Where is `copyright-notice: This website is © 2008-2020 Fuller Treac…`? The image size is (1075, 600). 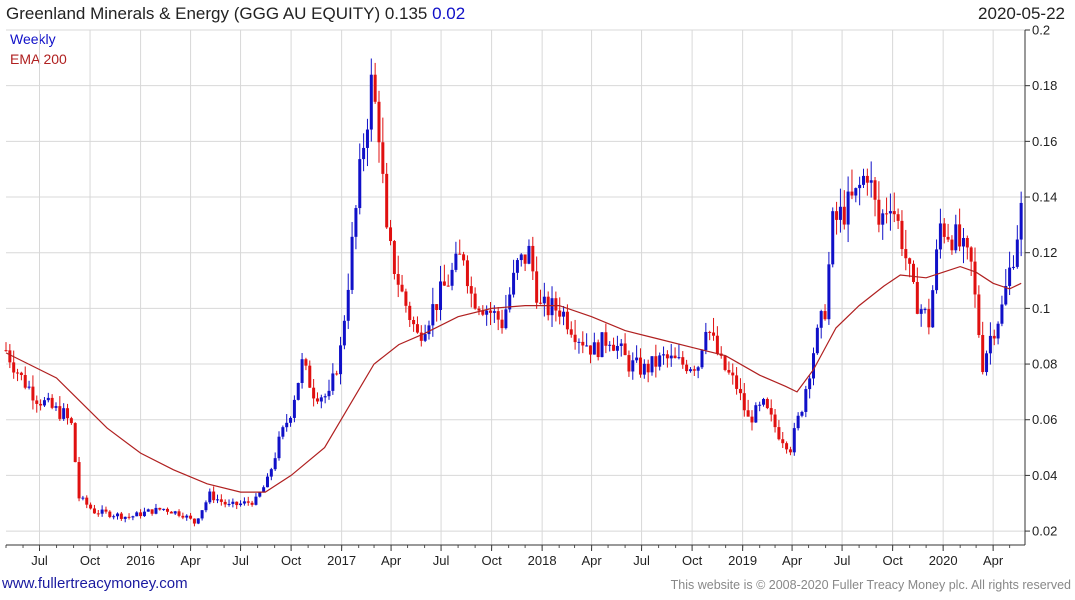 copyright-notice: This website is © 2008-2020 Fuller Treac… is located at coordinates (870, 585).